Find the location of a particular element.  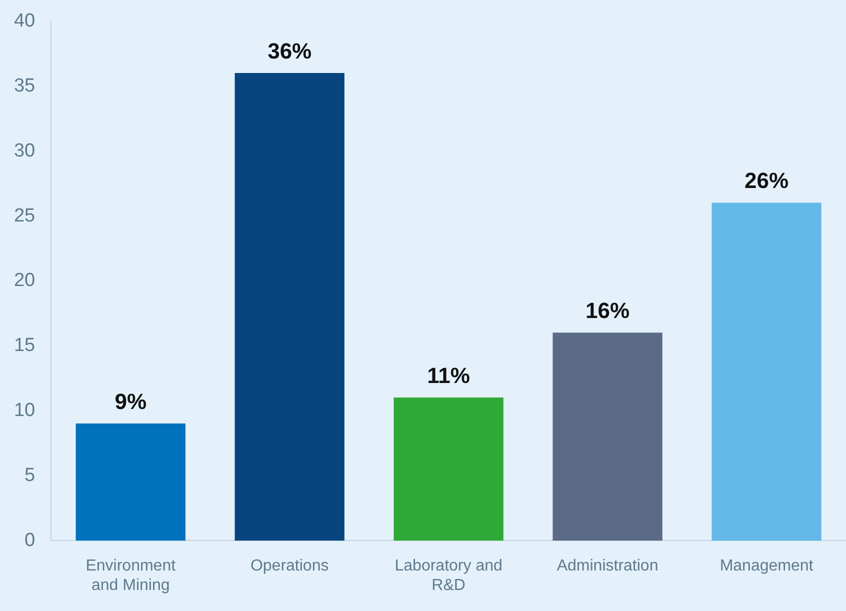

y-tick-label: 0 is located at coordinates (30, 540).